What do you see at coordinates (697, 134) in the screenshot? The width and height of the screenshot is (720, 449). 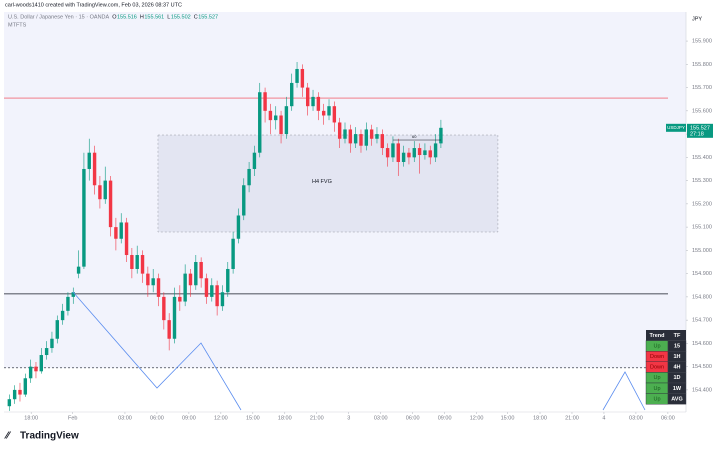 I see `countdown: 27:18` at bounding box center [697, 134].